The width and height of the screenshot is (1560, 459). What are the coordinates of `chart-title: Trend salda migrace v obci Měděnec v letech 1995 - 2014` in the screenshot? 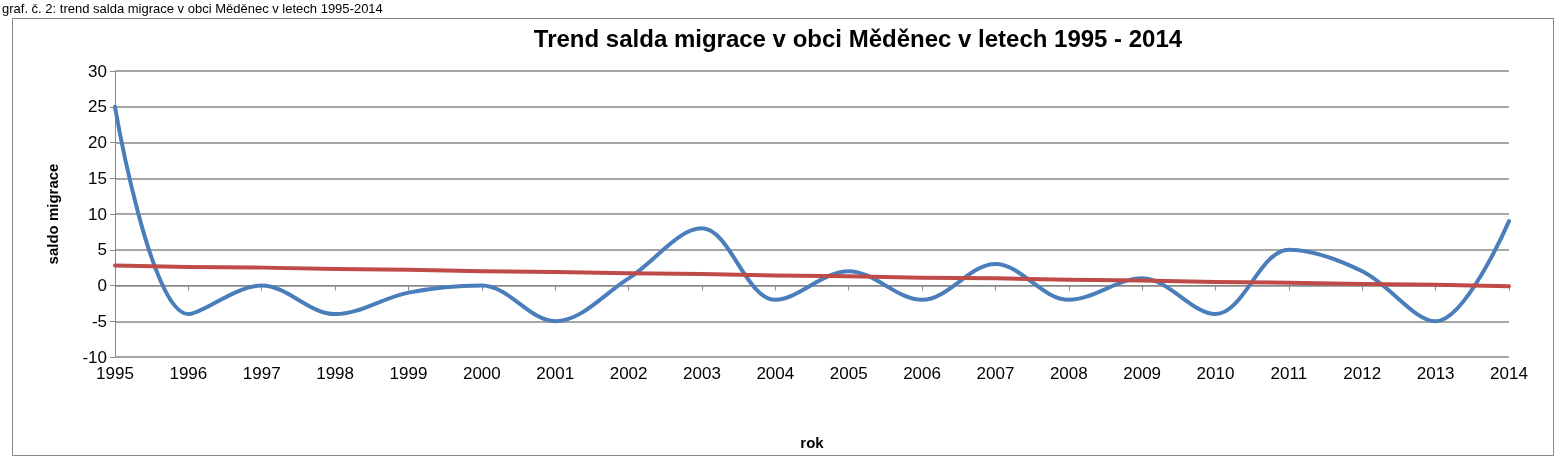 It's located at (858, 38).